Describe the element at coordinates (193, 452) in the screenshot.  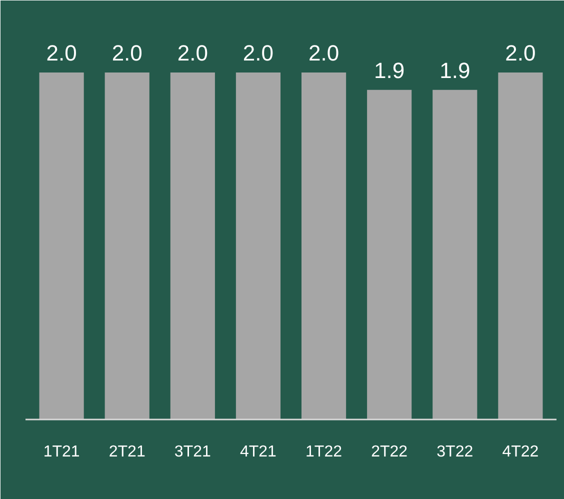
I see `x-tick-label: 3T21` at that location.